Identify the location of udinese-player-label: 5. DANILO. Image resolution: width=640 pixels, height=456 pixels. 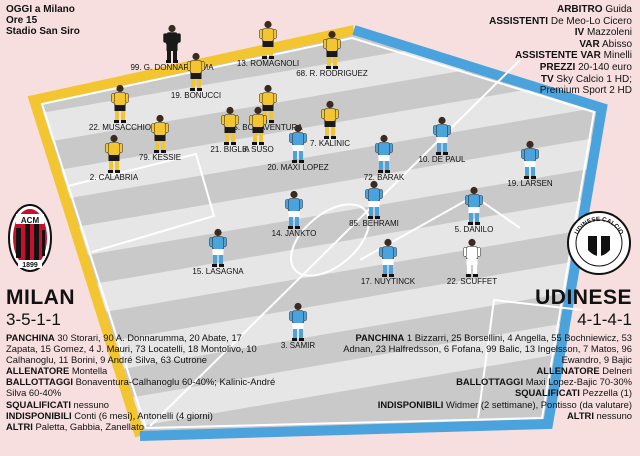
(474, 229).